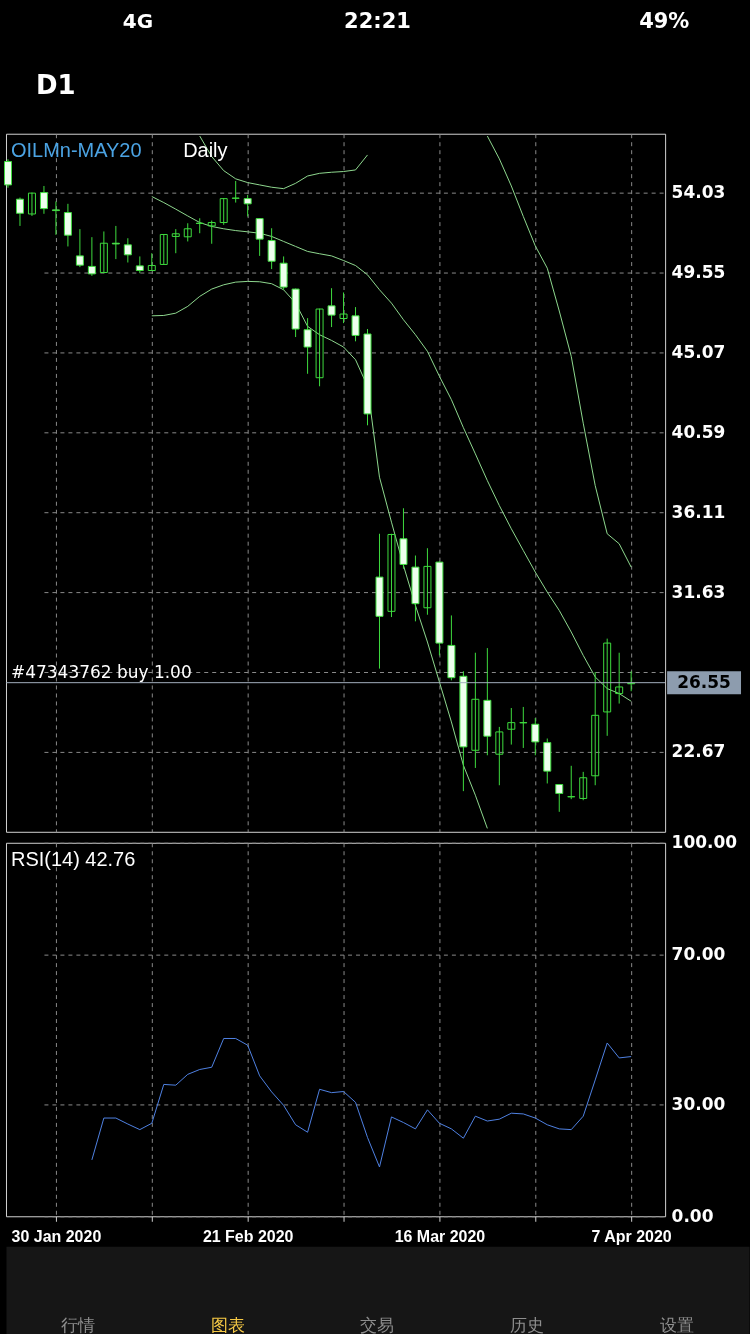  What do you see at coordinates (101, 671) in the screenshot?
I see `ref-line-label: #47343762 buy 1.00` at bounding box center [101, 671].